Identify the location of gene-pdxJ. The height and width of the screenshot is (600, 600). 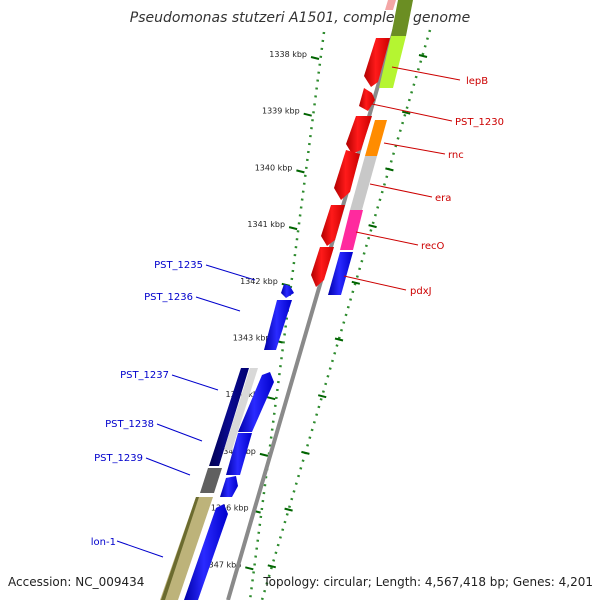
(340, 273).